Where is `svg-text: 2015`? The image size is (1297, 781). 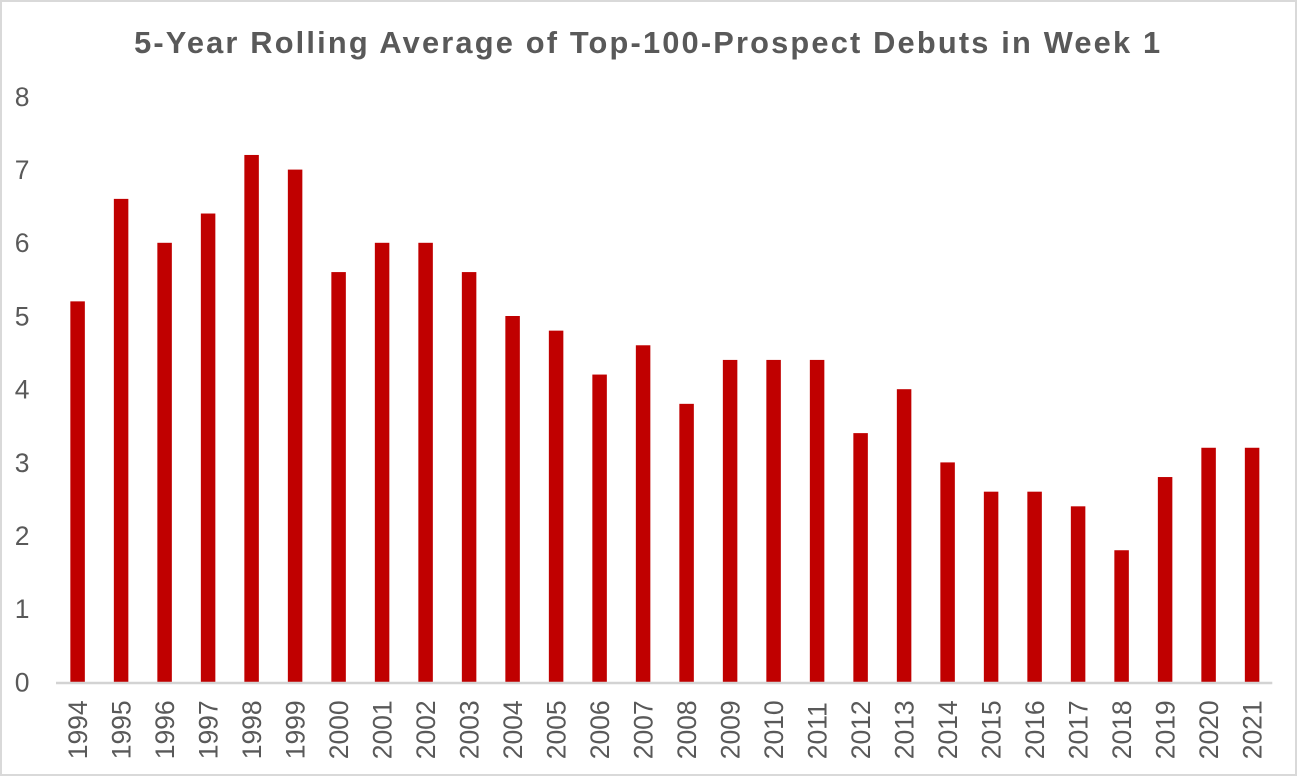 svg-text: 2015 is located at coordinates (992, 729).